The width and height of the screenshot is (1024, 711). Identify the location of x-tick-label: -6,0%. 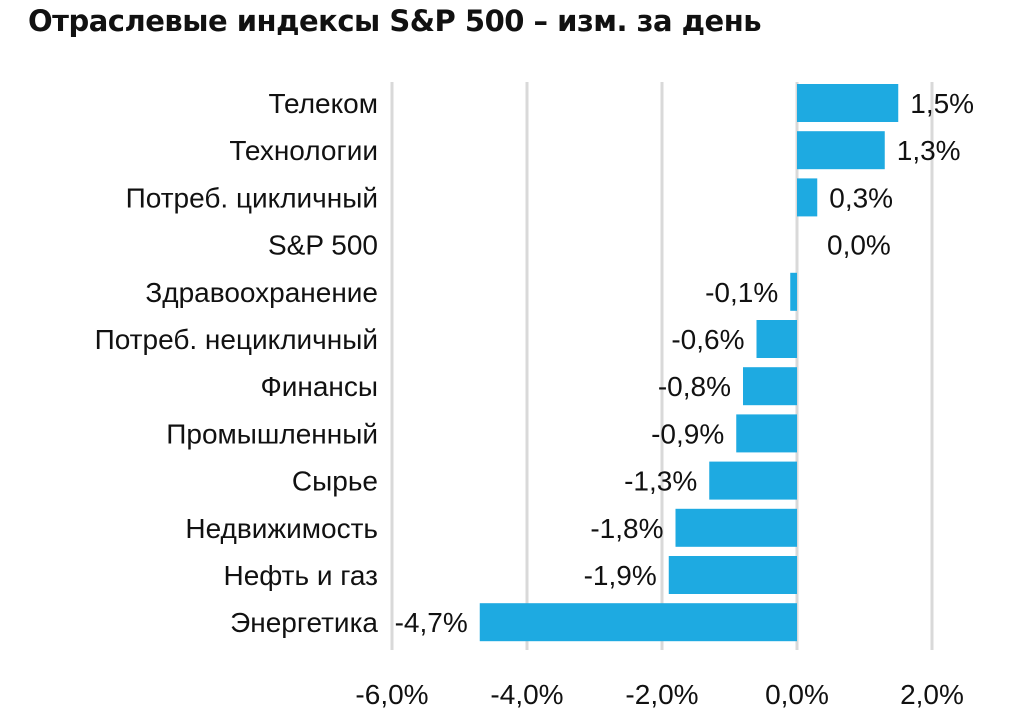
(391, 694).